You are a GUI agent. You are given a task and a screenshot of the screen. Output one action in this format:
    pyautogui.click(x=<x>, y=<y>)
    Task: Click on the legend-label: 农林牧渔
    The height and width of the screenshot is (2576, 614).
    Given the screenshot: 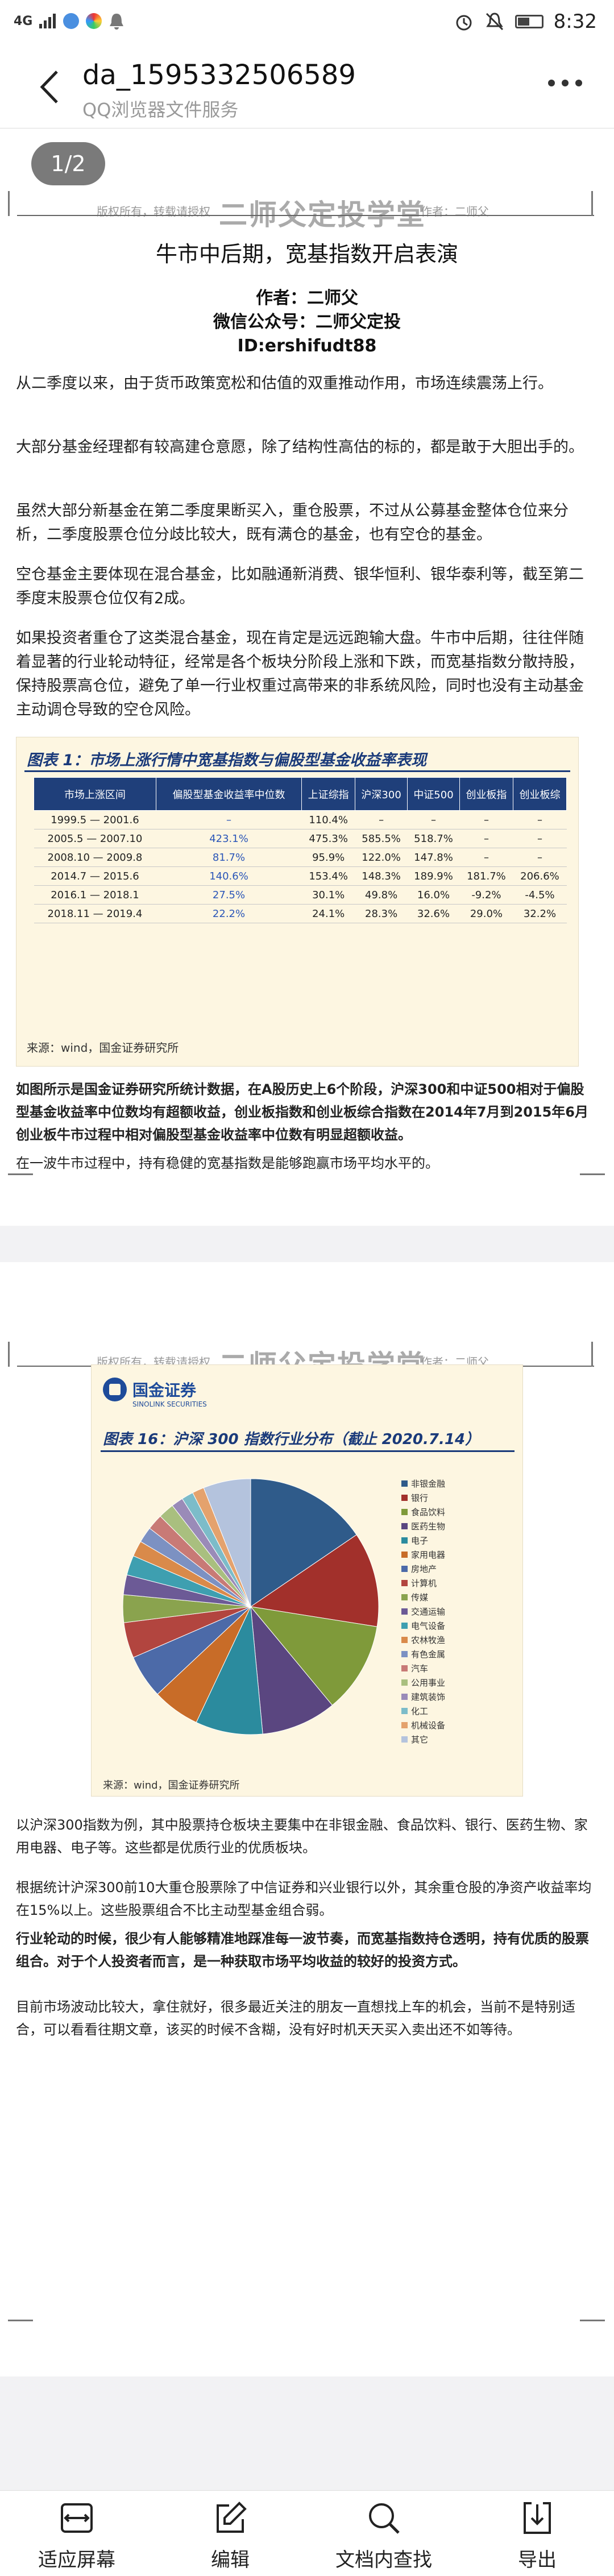 What is the action you would take?
    pyautogui.click(x=428, y=1640)
    